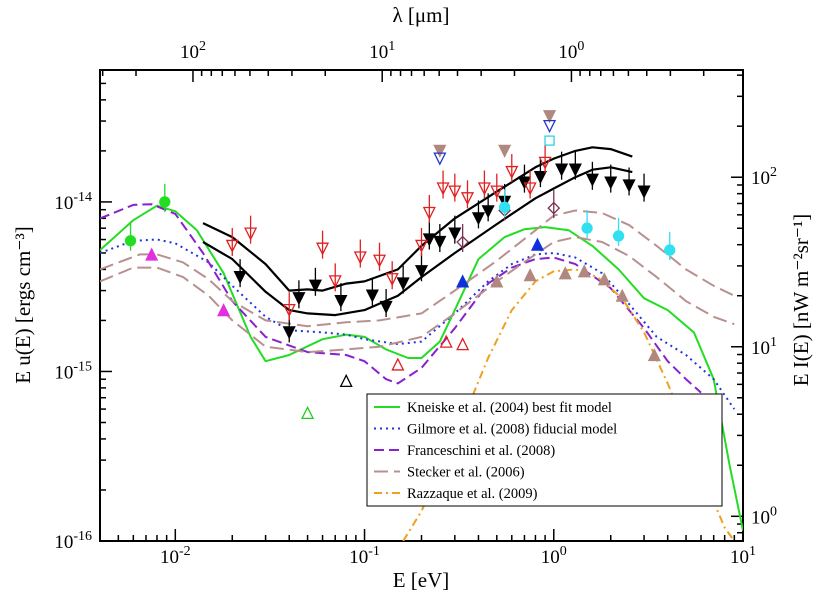 This screenshot has height=596, width=830. What do you see at coordinates (421, 580) in the screenshot?
I see `x-axis-title: E [eV]` at bounding box center [421, 580].